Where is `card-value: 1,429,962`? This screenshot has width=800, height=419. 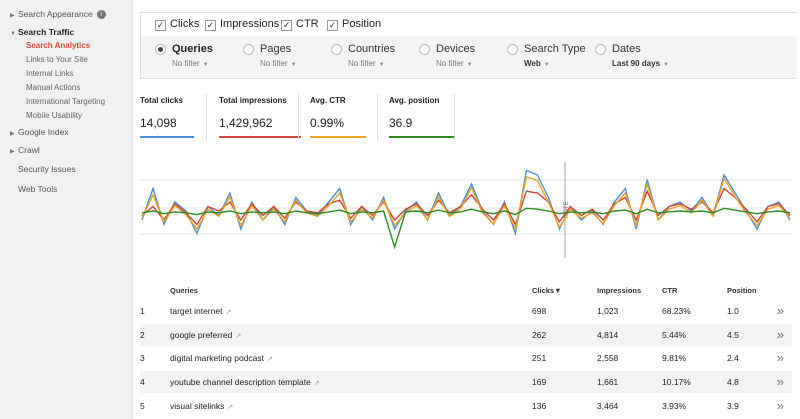
card-value: 1,429,962 is located at coordinates (246, 123).